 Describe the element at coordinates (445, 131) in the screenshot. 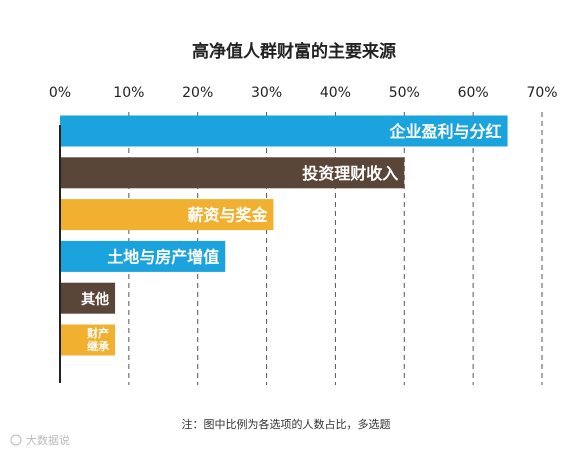

I see `bar-label: 企业盈利与分红` at that location.